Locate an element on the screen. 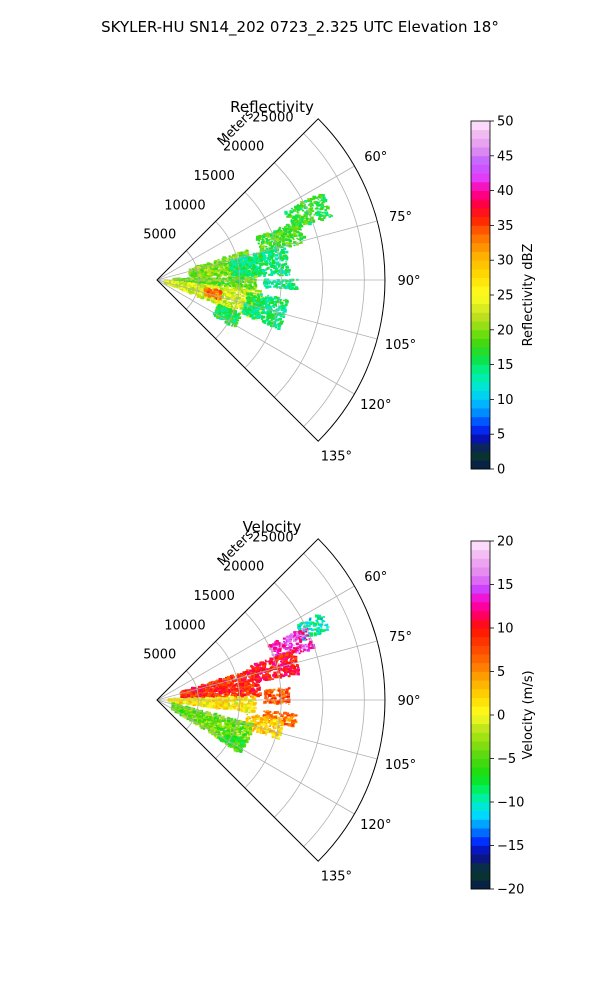 This screenshot has height=1004, width=600. data-region is located at coordinates (265, 311).